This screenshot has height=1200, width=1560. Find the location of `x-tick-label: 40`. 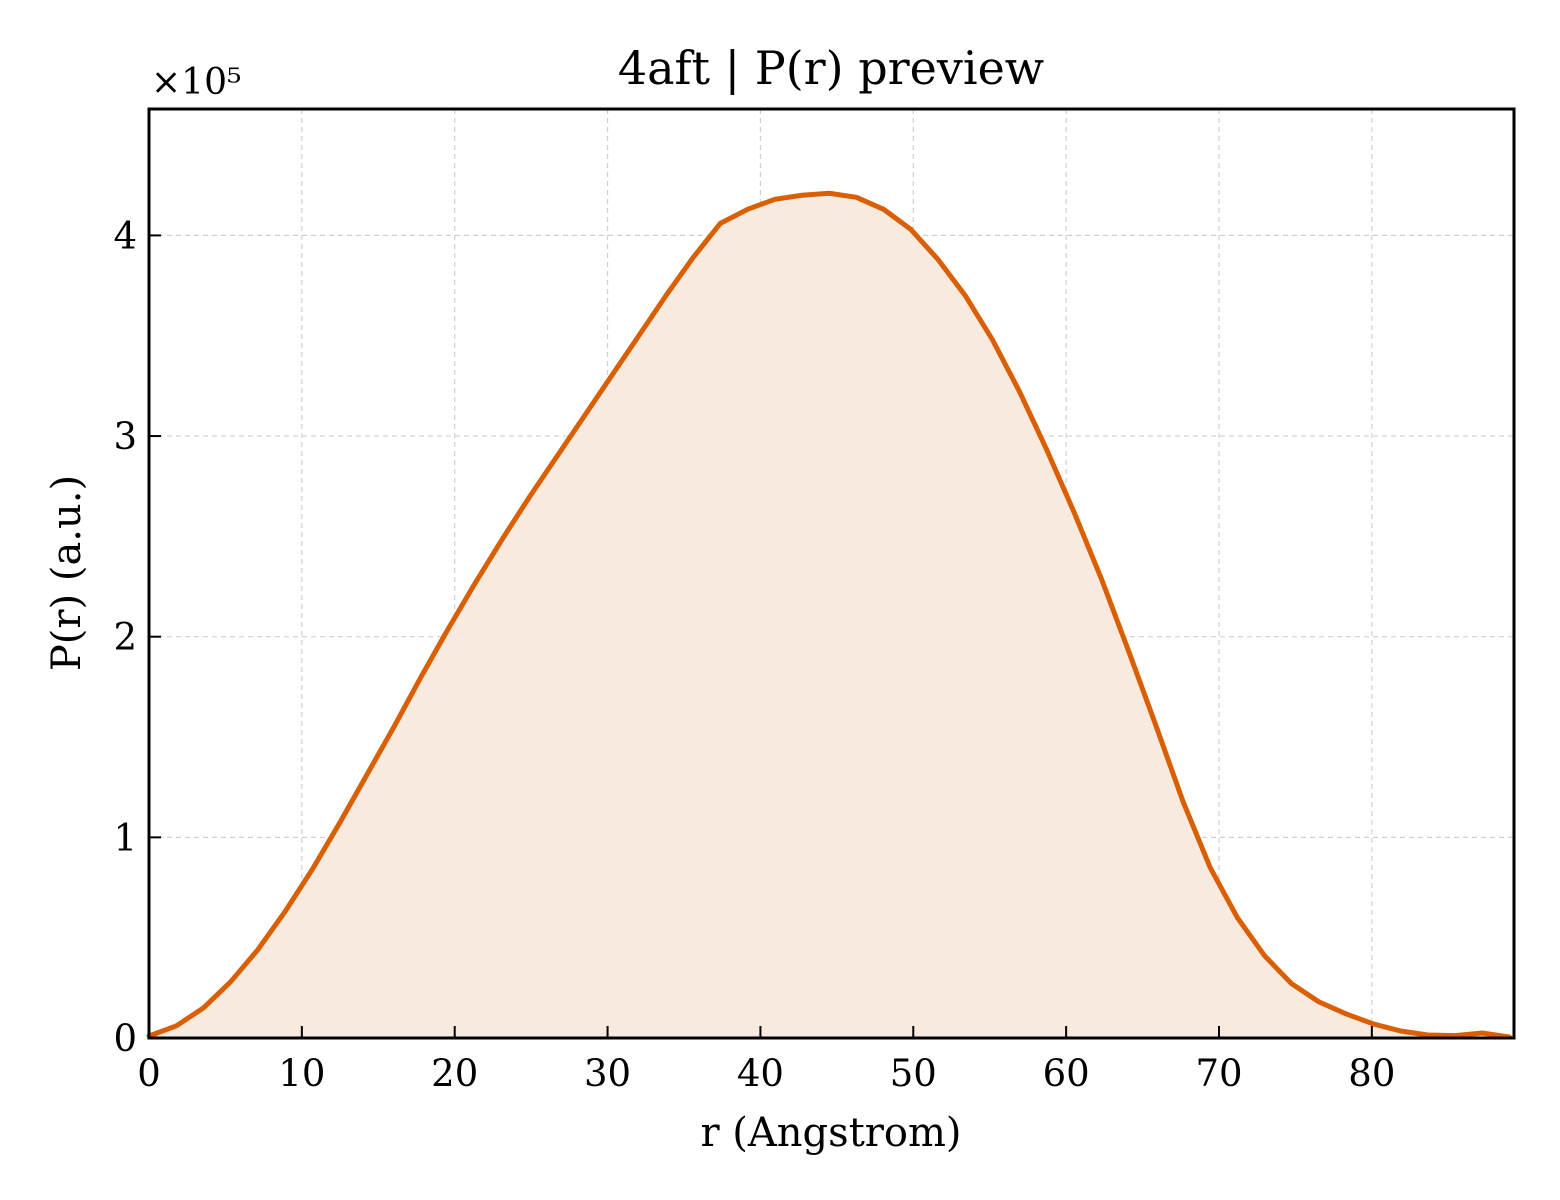

x-tick-label: 40 is located at coordinates (760, 1073).